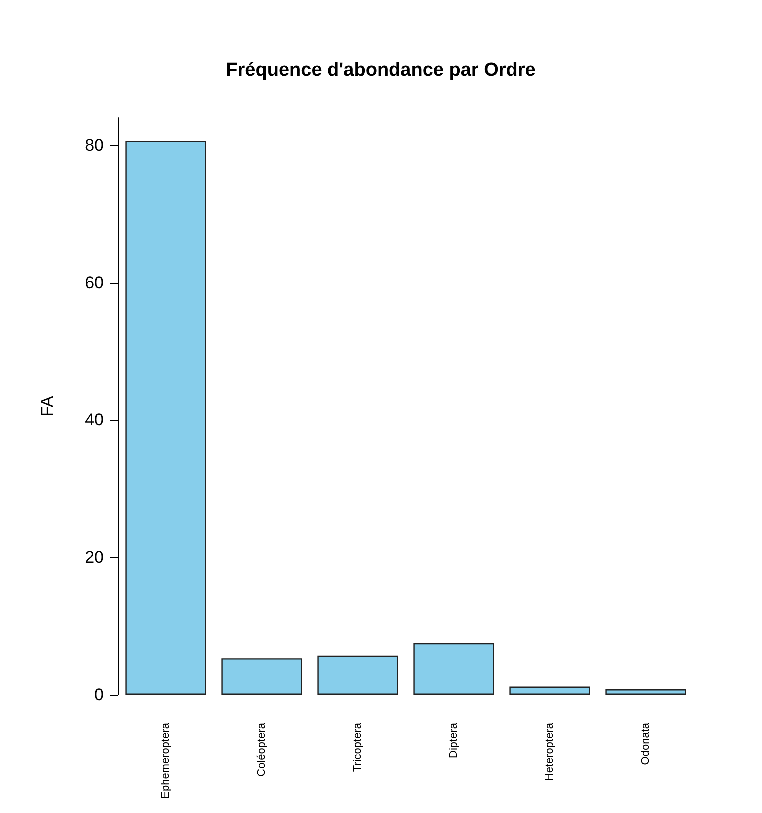 Image resolution: width=762 pixels, height=813 pixels. Describe the element at coordinates (550, 752) in the screenshot. I see `x-tick-label: Heteroptera` at that location.